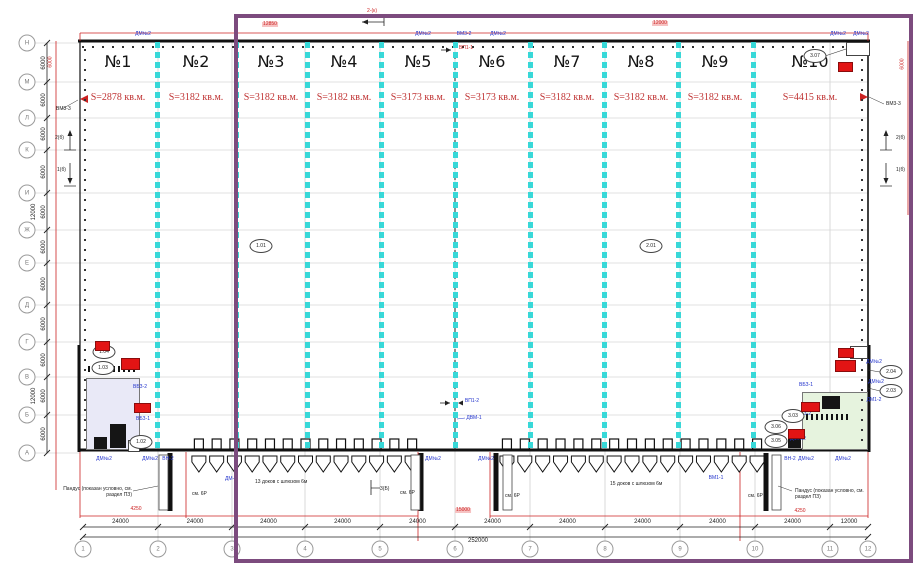  What do you see at coordinates (902, 64) in the screenshot?
I see `red-dim-right-rot: 6000` at bounding box center [902, 64].